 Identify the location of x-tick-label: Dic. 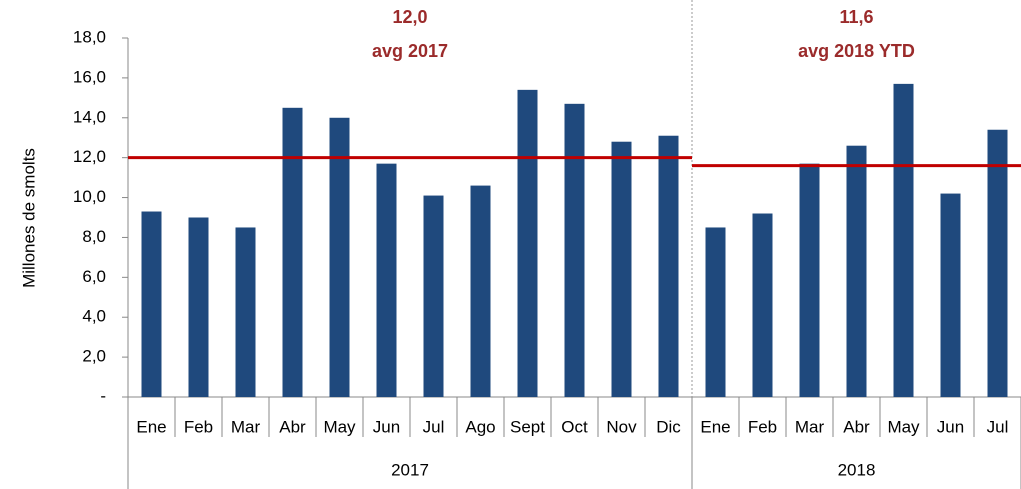
(668, 426).